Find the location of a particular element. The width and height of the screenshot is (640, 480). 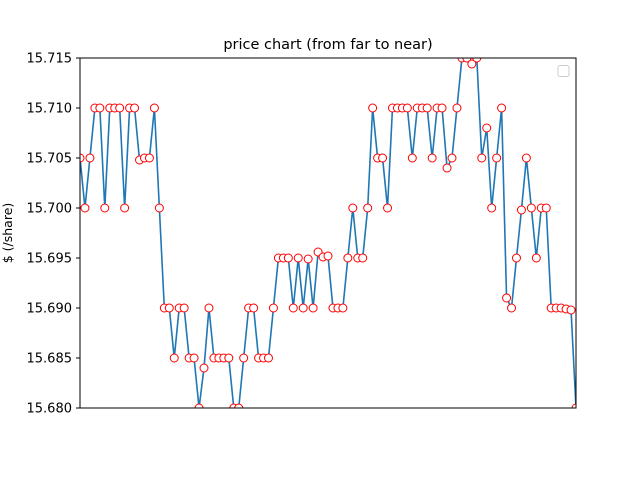

y-tick-label: 15.690 is located at coordinates (50, 309).